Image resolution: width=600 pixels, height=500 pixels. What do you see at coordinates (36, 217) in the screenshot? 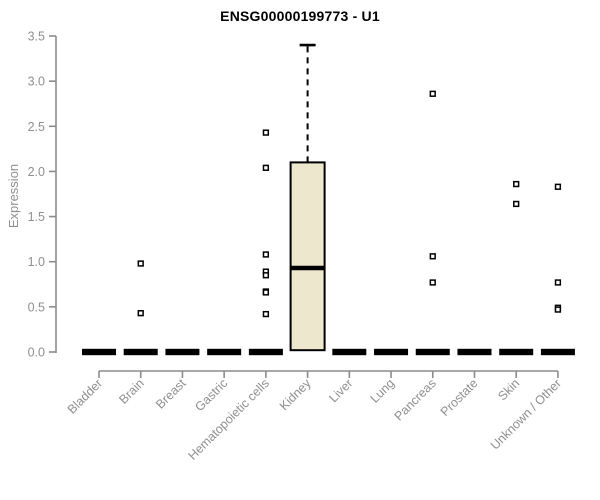
I see `y-tick-label: 1.5` at bounding box center [36, 217].